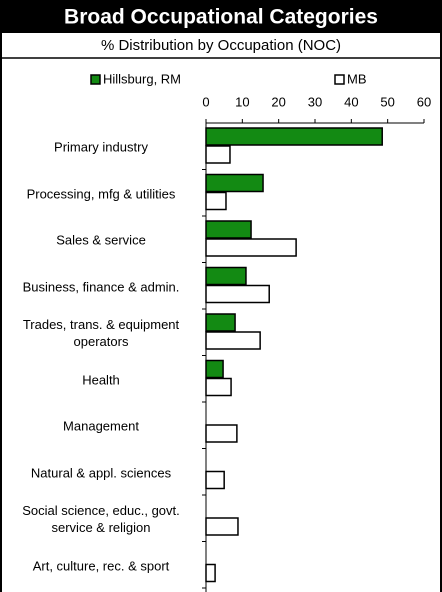 The image size is (442, 592). What do you see at coordinates (242, 101) in the screenshot?
I see `x-tick-label: 10` at bounding box center [242, 101].